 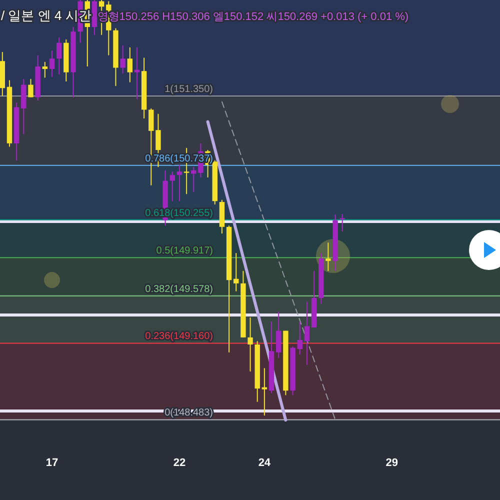 I want to click on annotation: 0.5(149.917), so click(x=184, y=251).